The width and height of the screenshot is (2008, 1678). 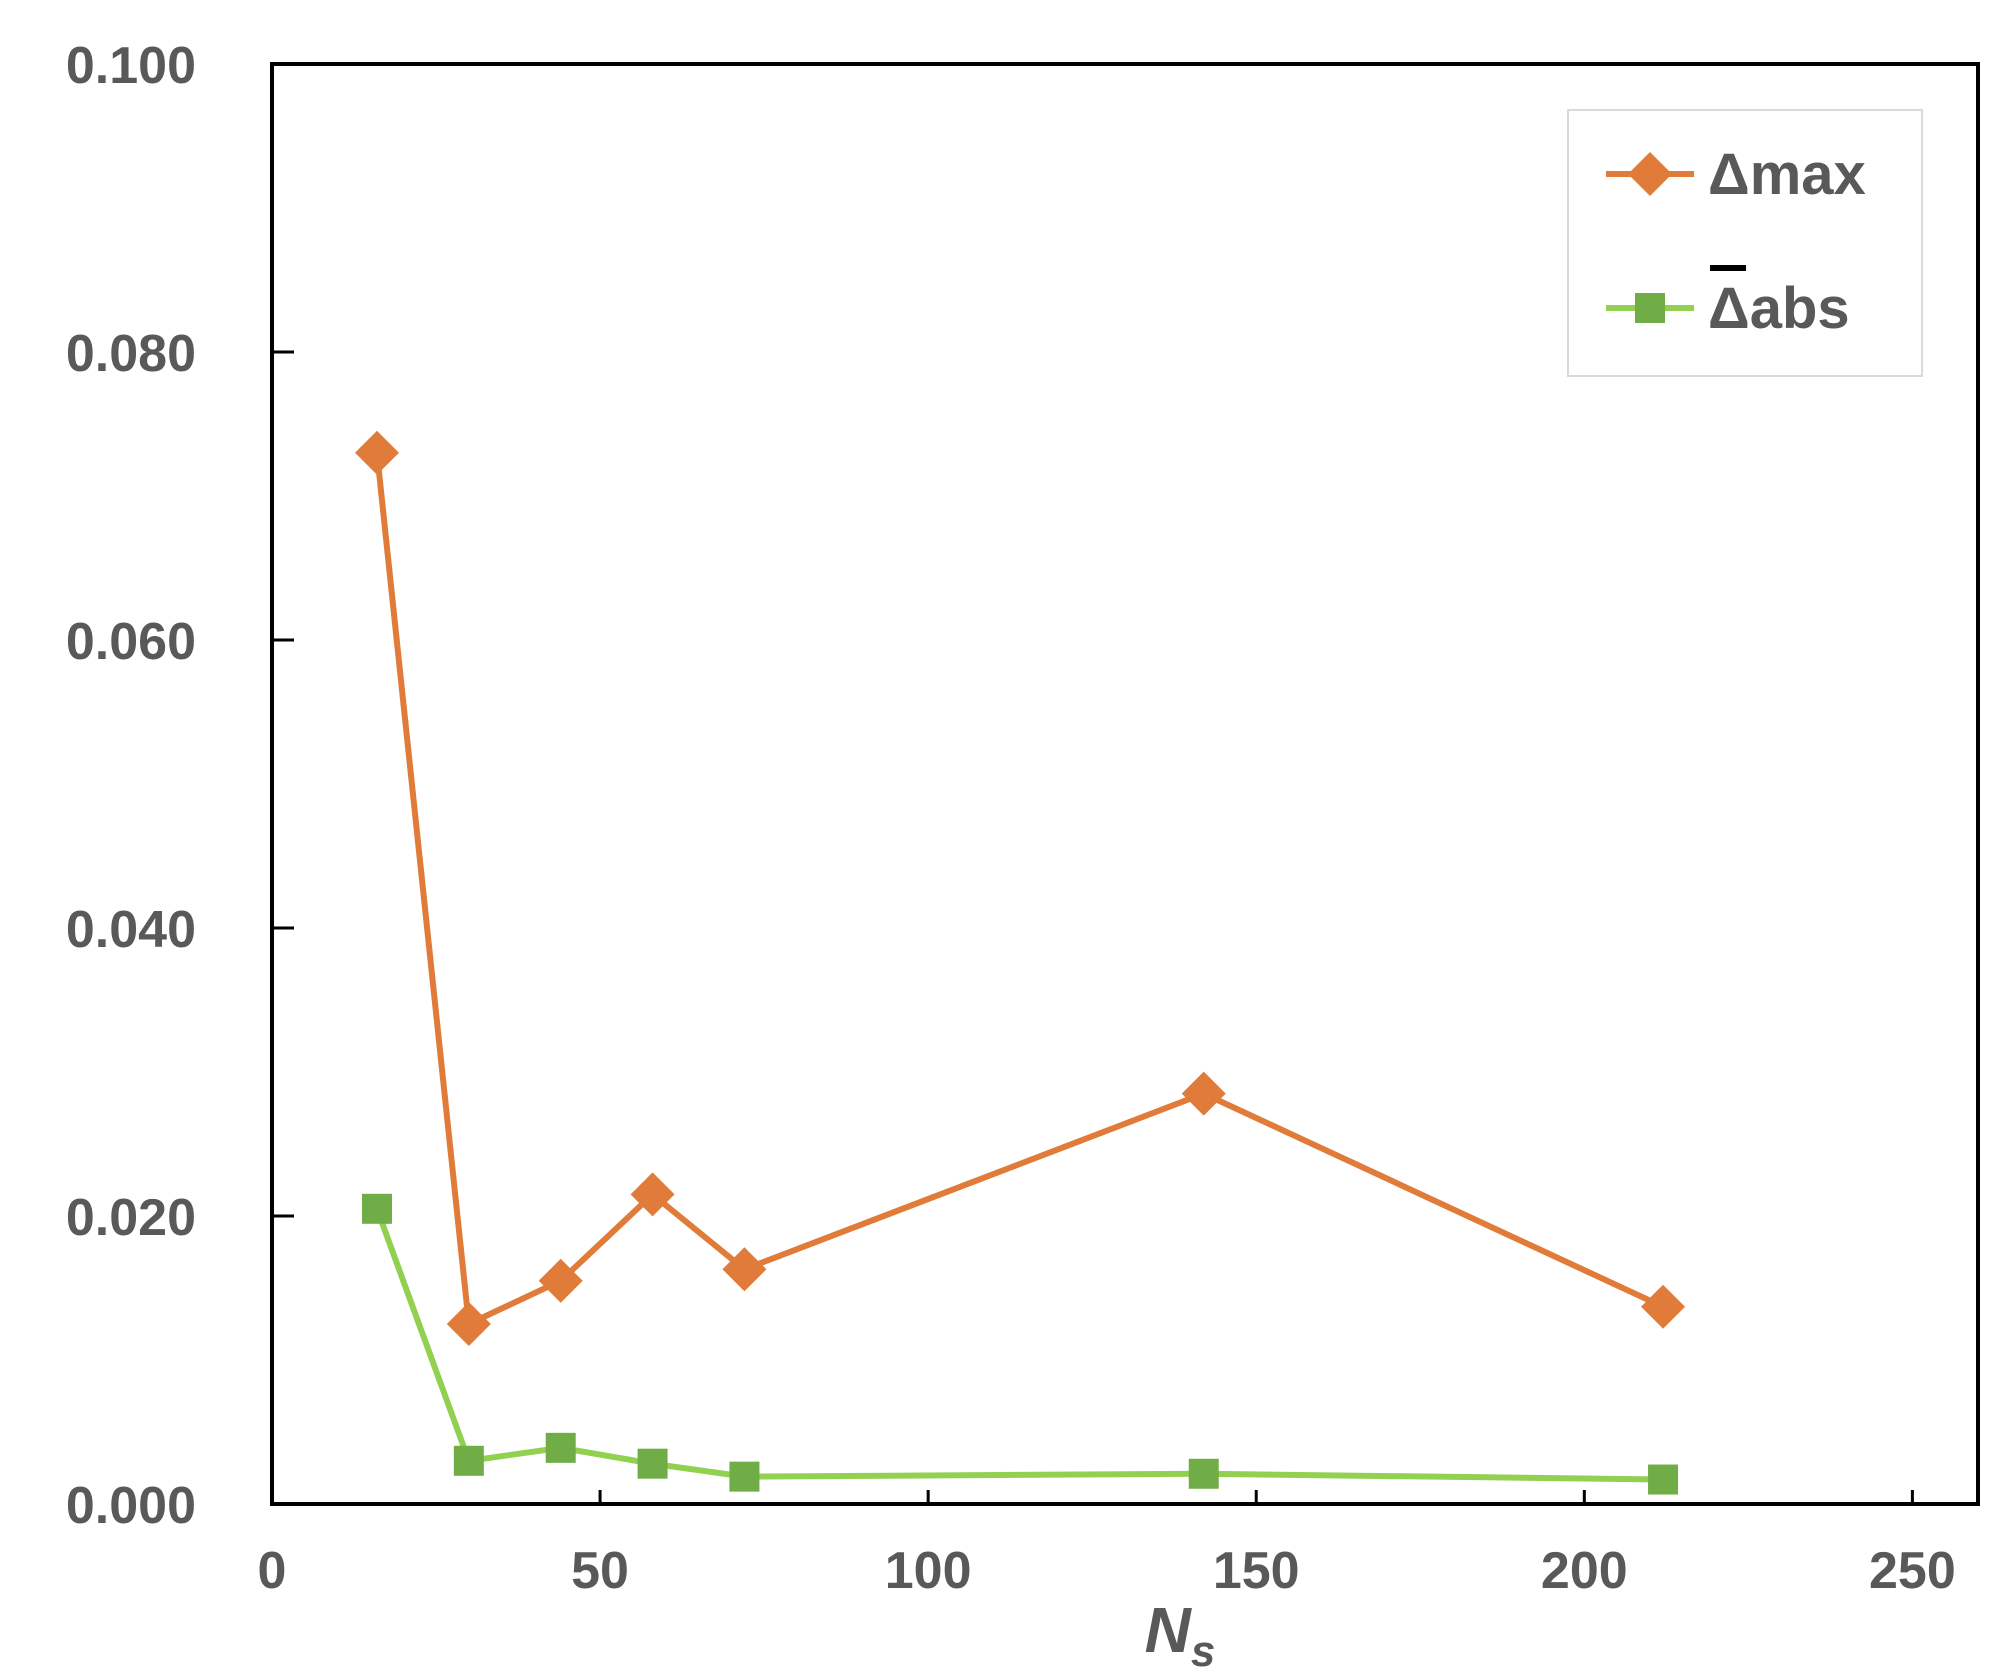 I want to click on y-tick-label: 0.020, so click(x=131, y=1218).